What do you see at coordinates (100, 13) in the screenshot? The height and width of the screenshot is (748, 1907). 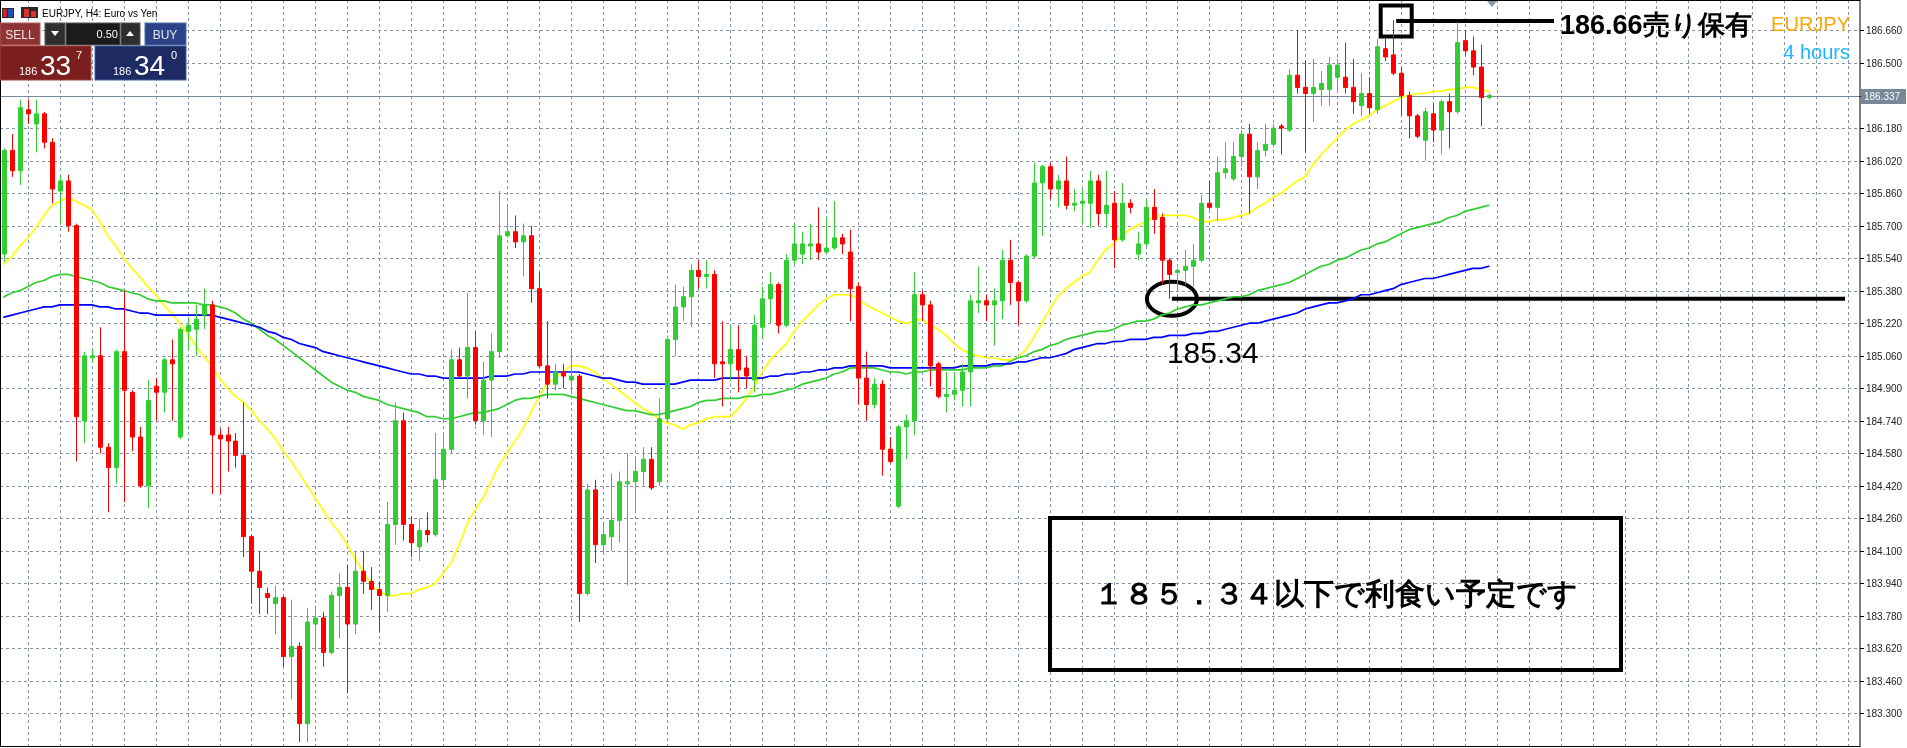 I see `annotation: EURJPY, H4: Euro vs Yen` at bounding box center [100, 13].